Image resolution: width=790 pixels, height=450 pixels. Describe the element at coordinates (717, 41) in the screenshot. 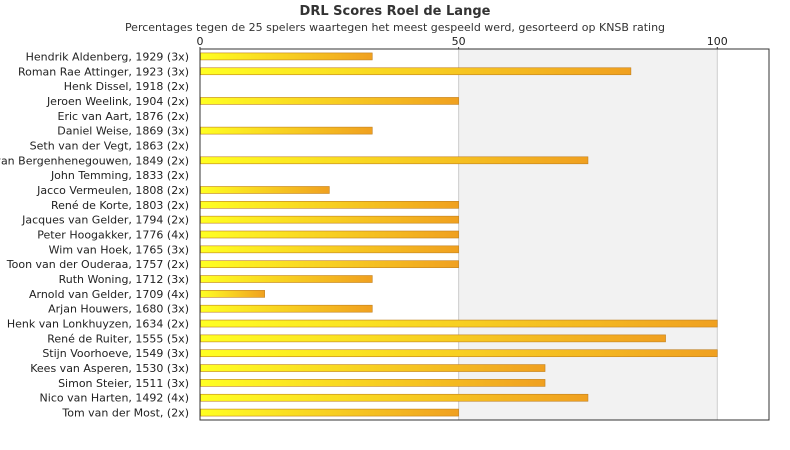

I see `x-tick-label: 100` at that location.